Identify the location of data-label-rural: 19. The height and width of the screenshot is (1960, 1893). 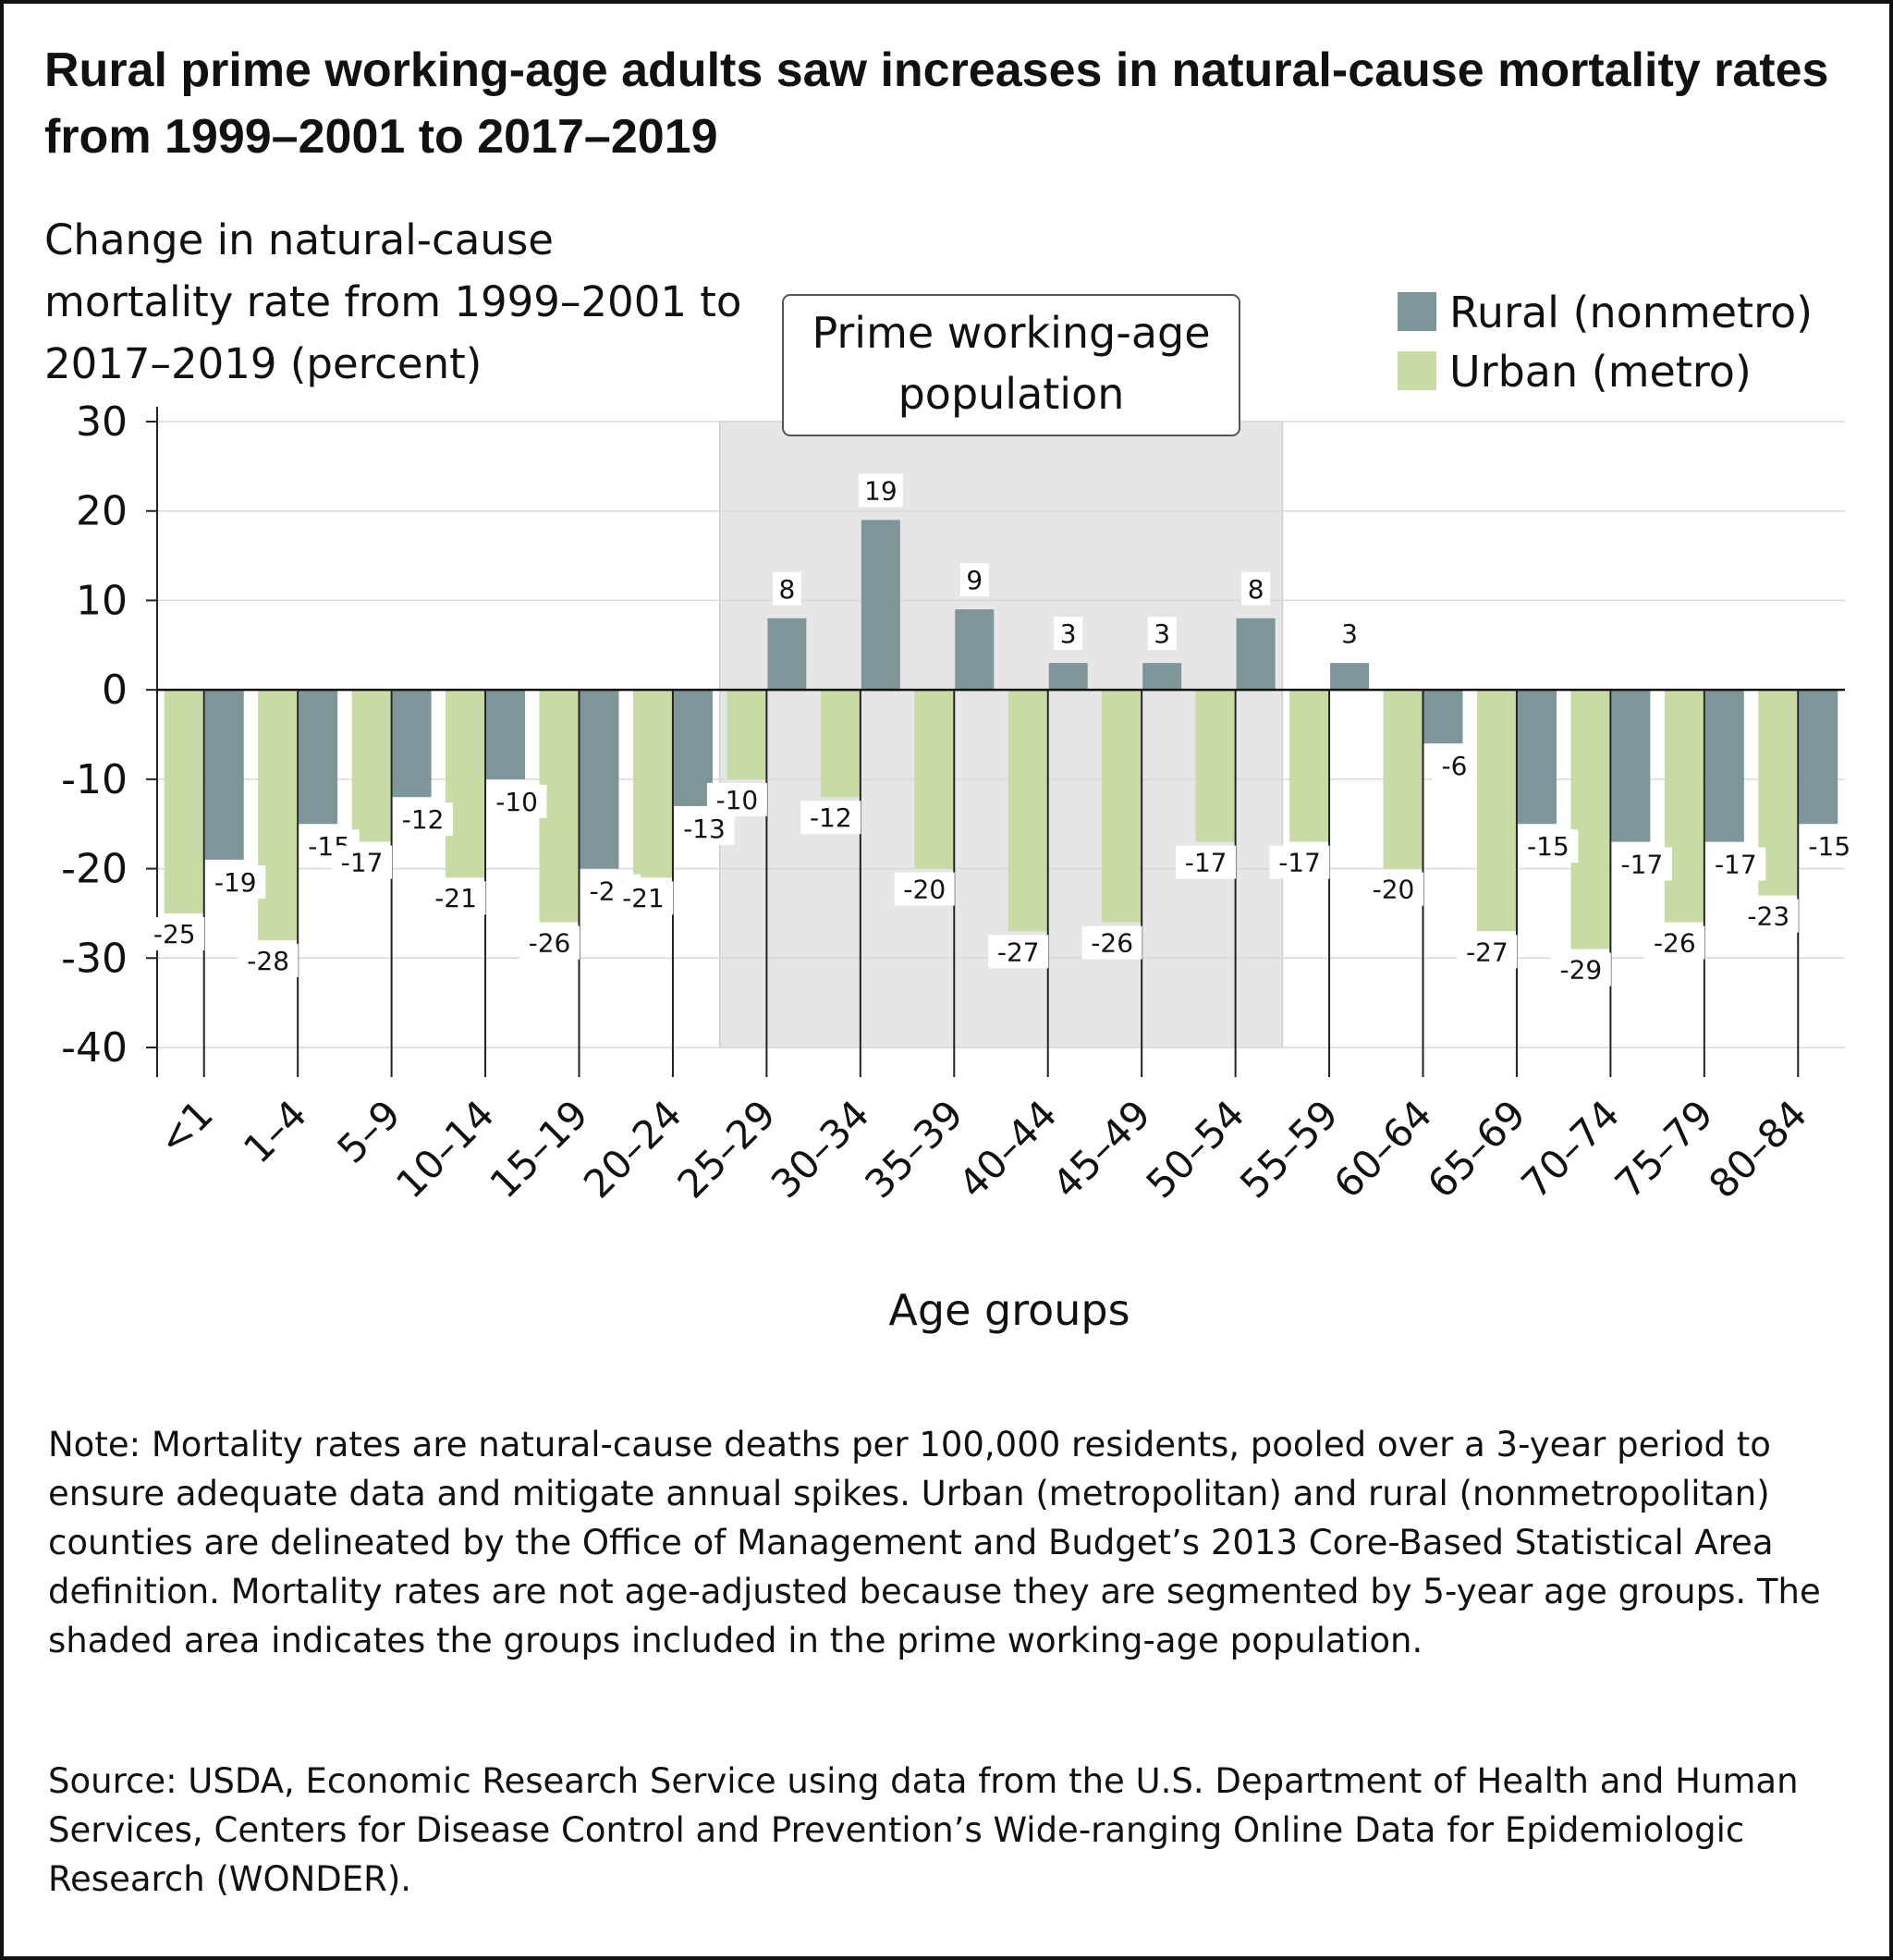
(881, 490).